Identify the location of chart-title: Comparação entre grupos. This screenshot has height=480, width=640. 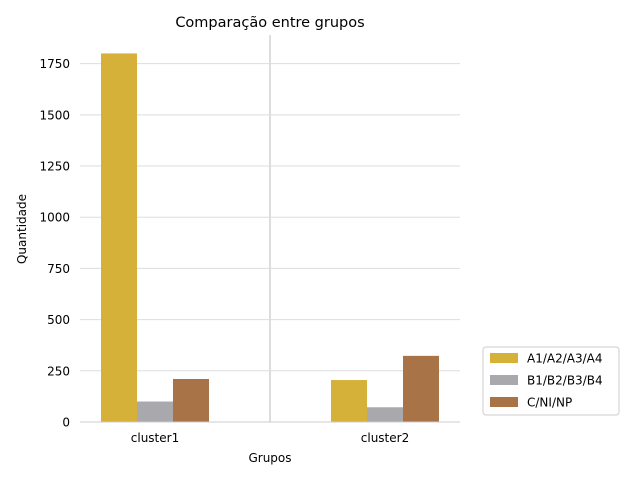
(269, 23).